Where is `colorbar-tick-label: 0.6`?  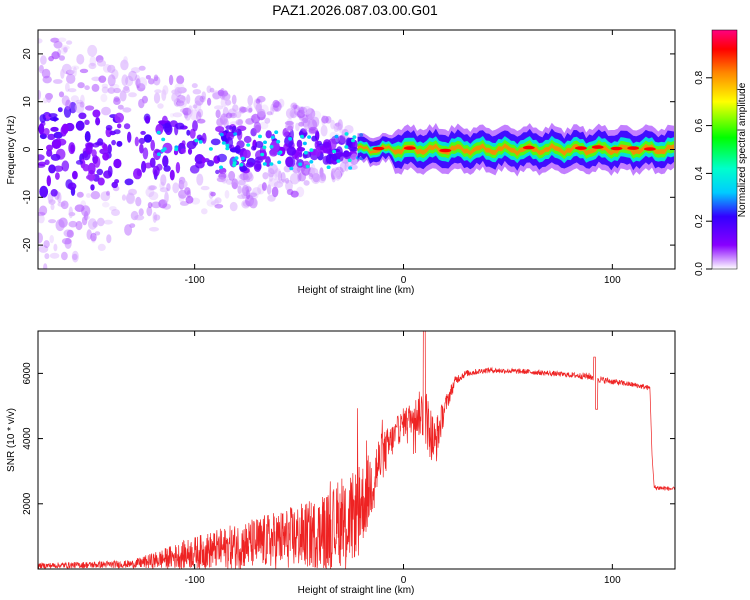 colorbar-tick-label: 0.6 is located at coordinates (699, 125).